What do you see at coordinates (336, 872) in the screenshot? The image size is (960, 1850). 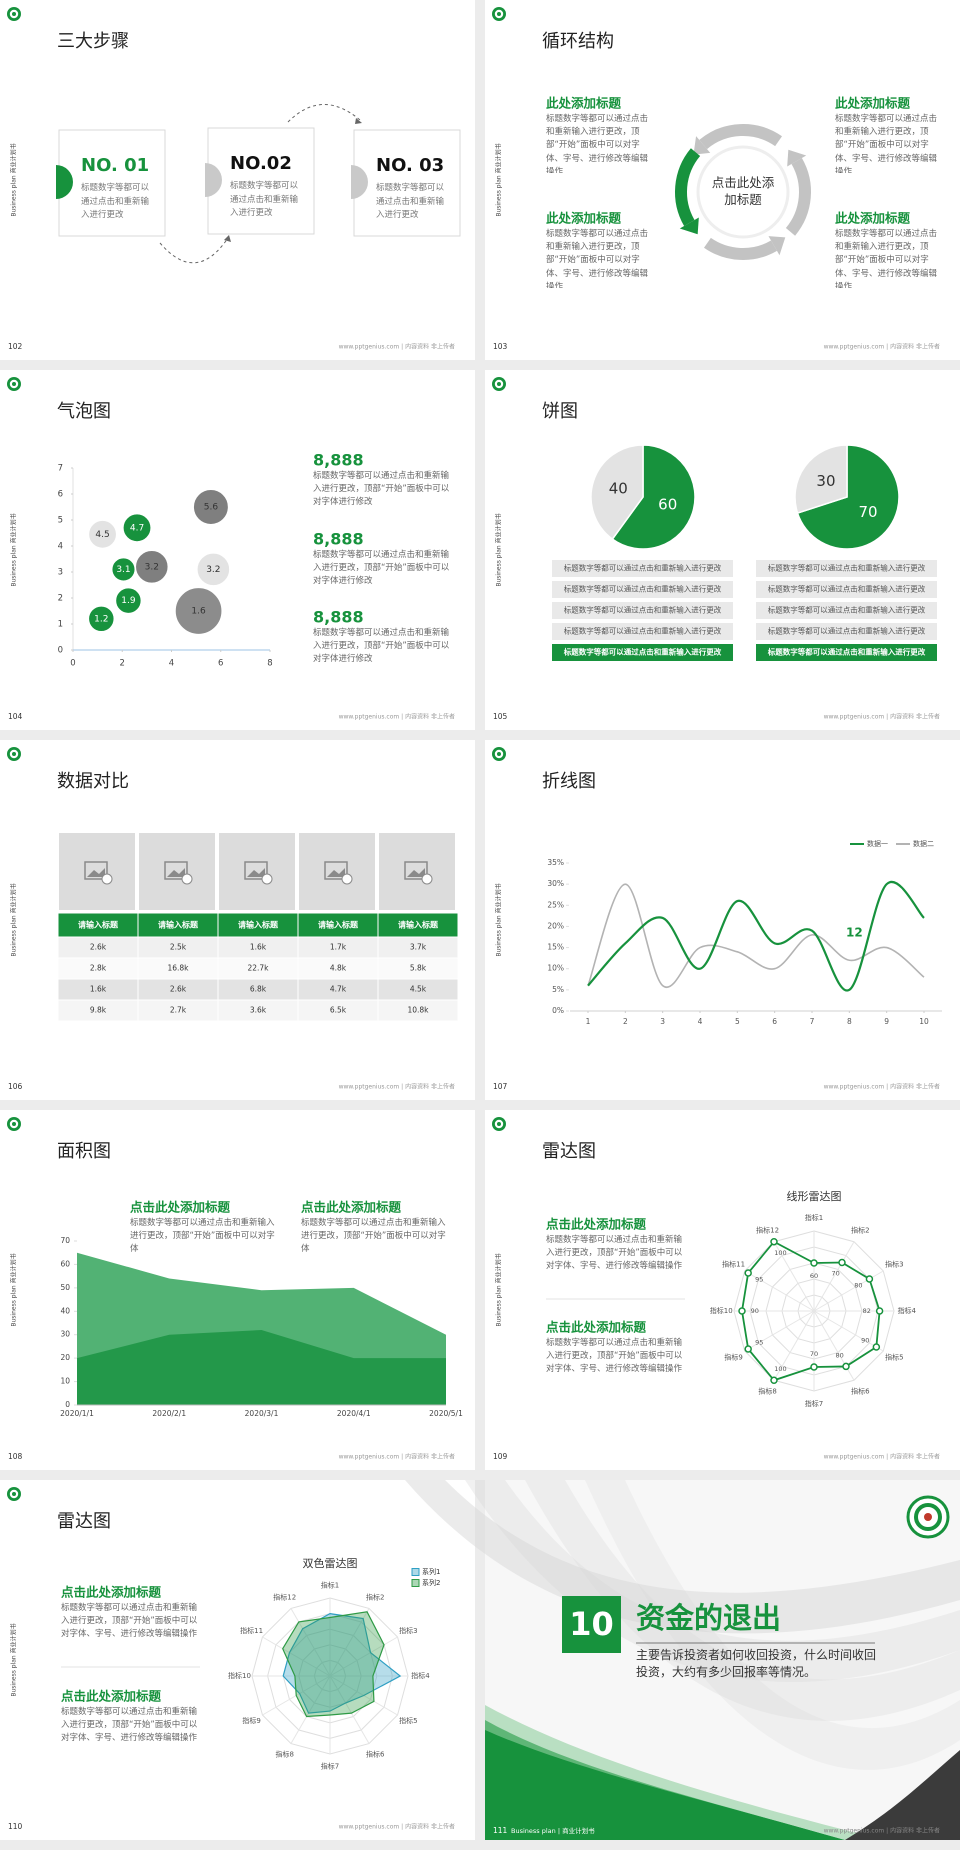 I see `image-icon-mountain` at bounding box center [336, 872].